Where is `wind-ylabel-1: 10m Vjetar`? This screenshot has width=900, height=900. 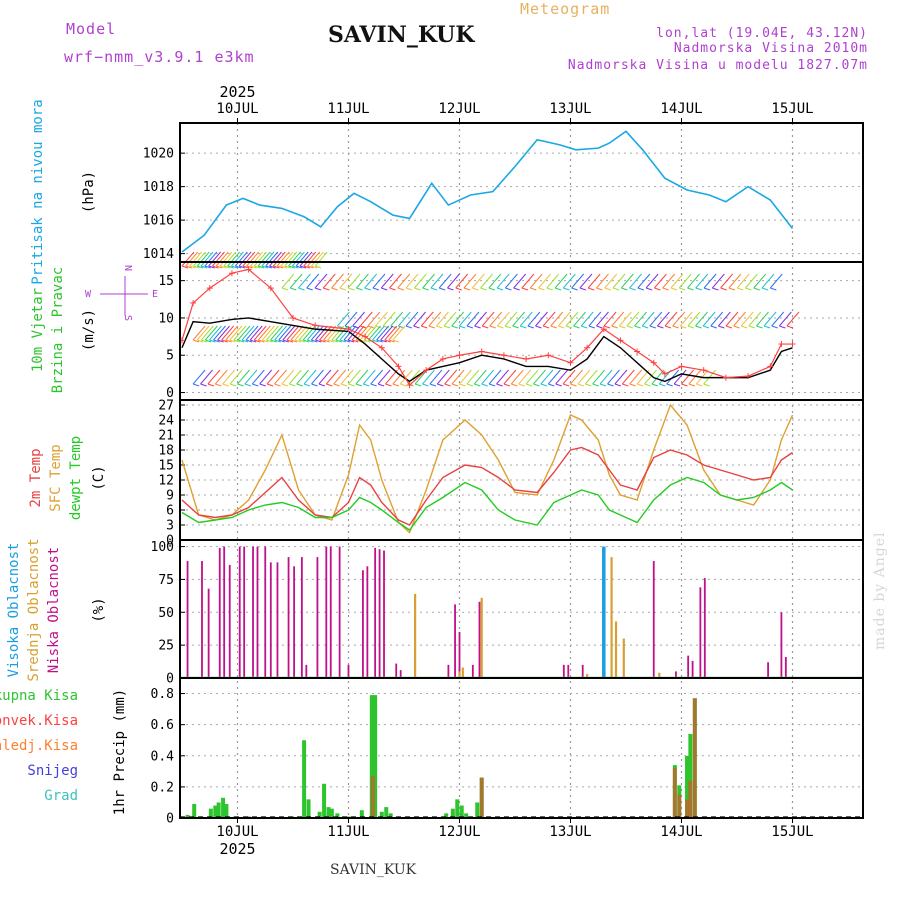 wind-ylabel-1: 10m Vjetar is located at coordinates (38, 330).